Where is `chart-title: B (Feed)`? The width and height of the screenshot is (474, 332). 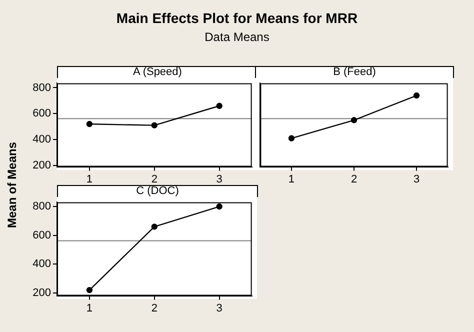
chart-title: B (Feed) is located at coordinates (354, 72).